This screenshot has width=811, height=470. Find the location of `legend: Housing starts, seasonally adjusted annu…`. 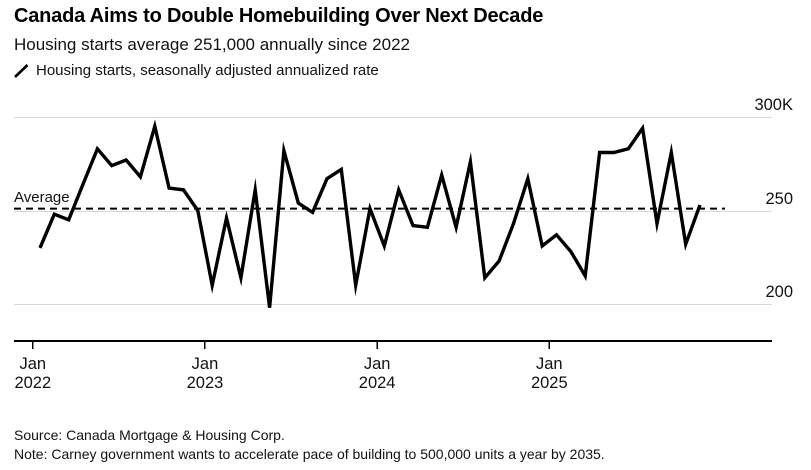

legend: Housing starts, seasonally adjusted annu… is located at coordinates (196, 70).